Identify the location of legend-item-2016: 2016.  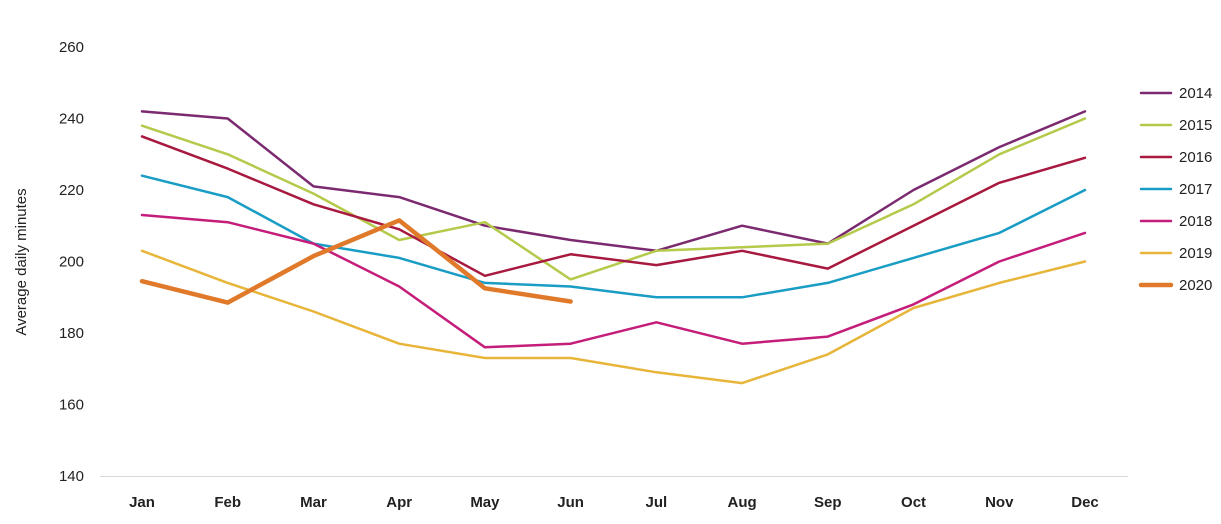
(1175, 157).